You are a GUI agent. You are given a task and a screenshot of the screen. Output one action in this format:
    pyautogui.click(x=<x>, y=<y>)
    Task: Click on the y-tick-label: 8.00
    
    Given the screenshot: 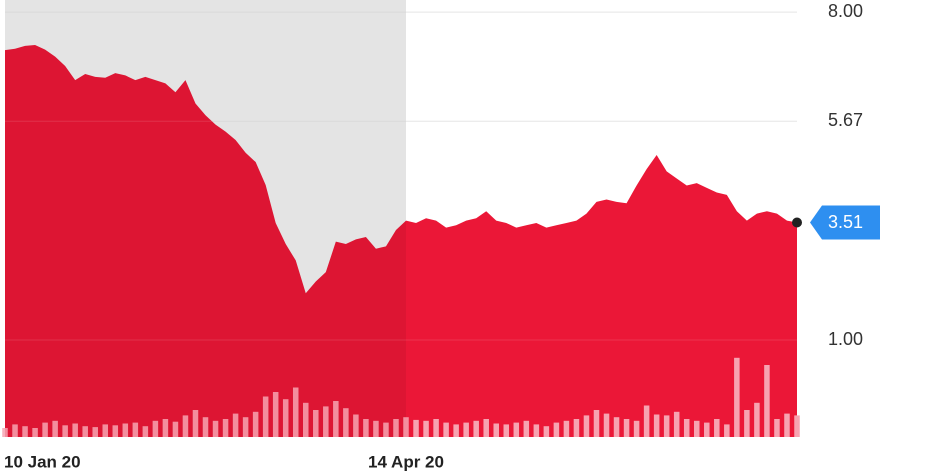 What is the action you would take?
    pyautogui.click(x=845, y=11)
    